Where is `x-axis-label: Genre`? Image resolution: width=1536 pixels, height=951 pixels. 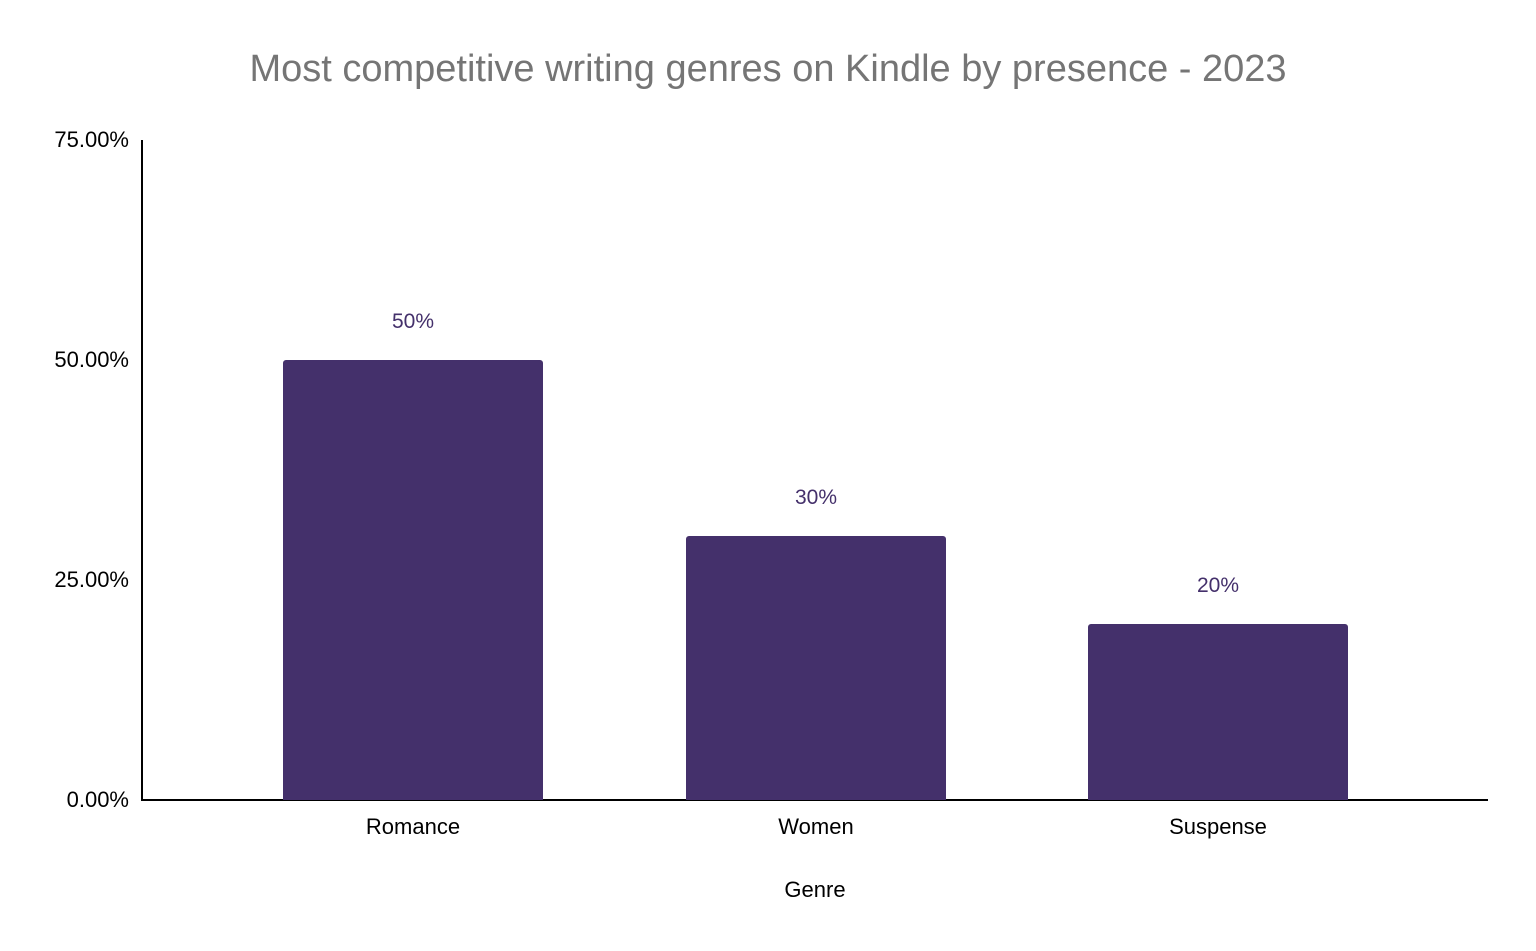
x-axis-label: Genre is located at coordinates (815, 889).